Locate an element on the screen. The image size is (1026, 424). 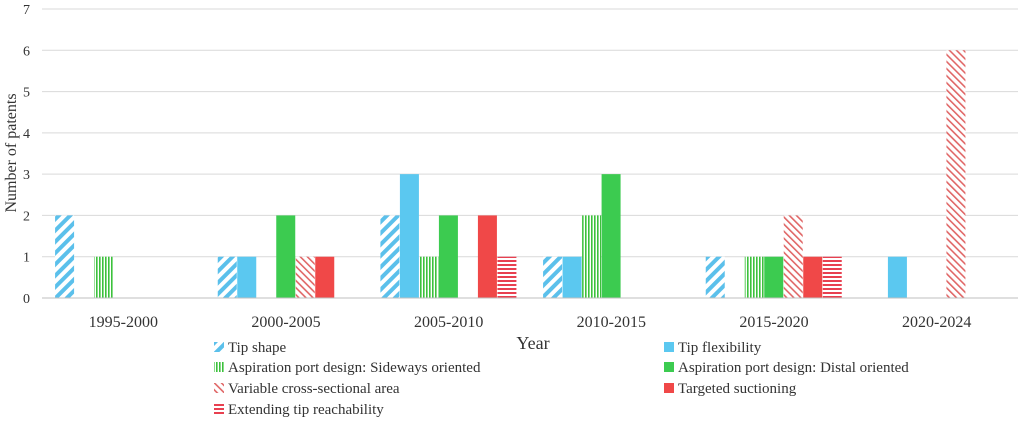
y-tick-label: 2 is located at coordinates (26, 216).